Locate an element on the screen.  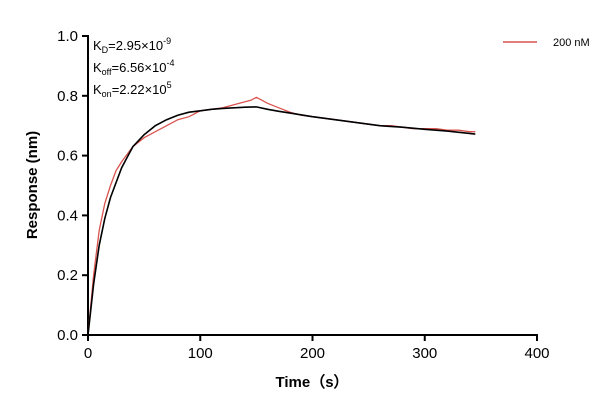
y-tick-label: 0.0 is located at coordinates (67, 335).